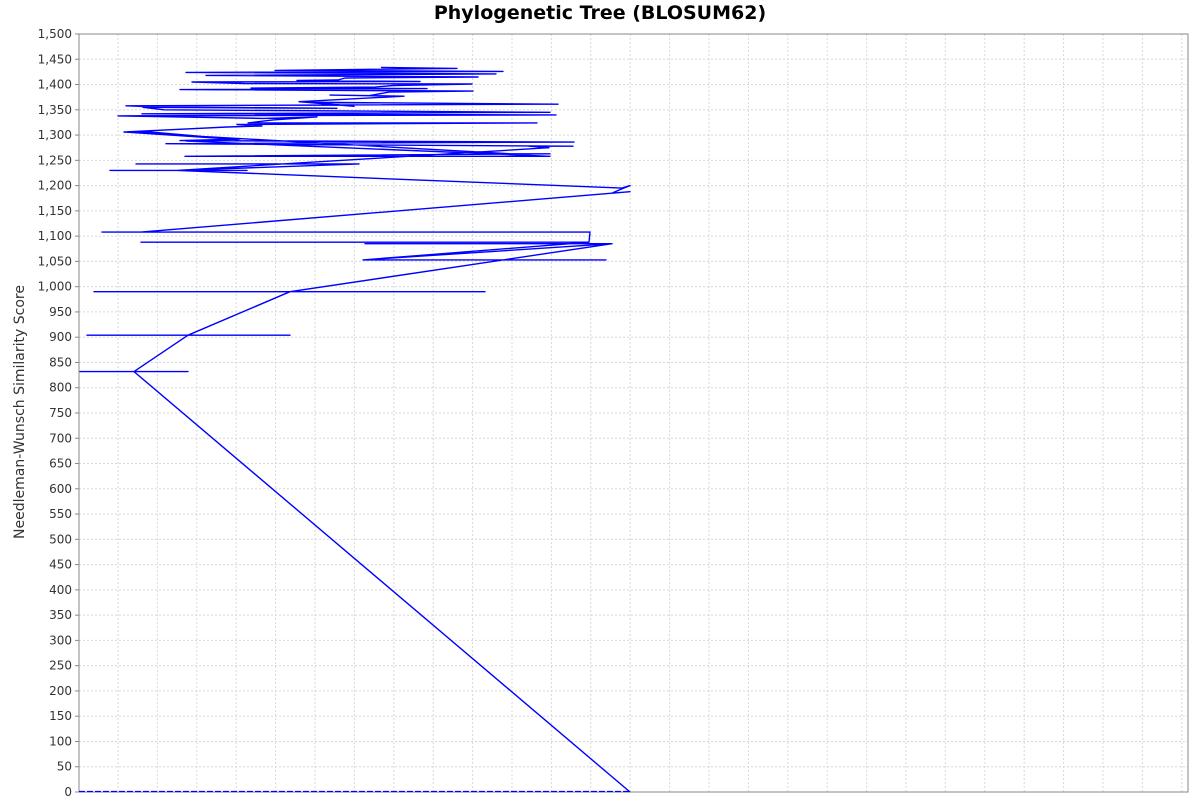 The width and height of the screenshot is (1200, 800). I want to click on y-tick-label: 700, so click(60, 438).